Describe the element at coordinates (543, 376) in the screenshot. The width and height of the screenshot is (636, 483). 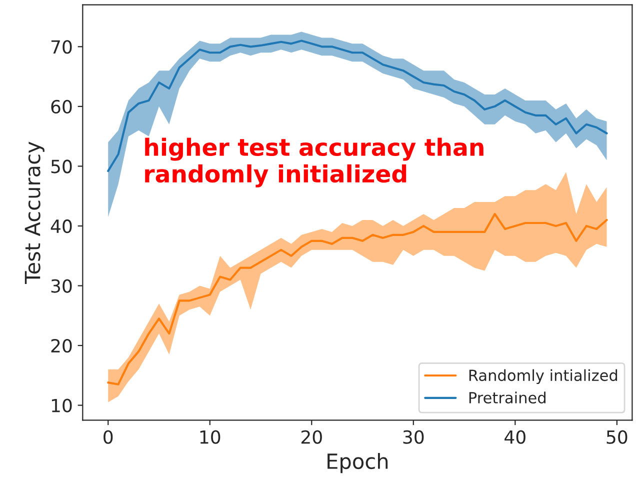
I see `legend-label: Randomly intialized` at that location.